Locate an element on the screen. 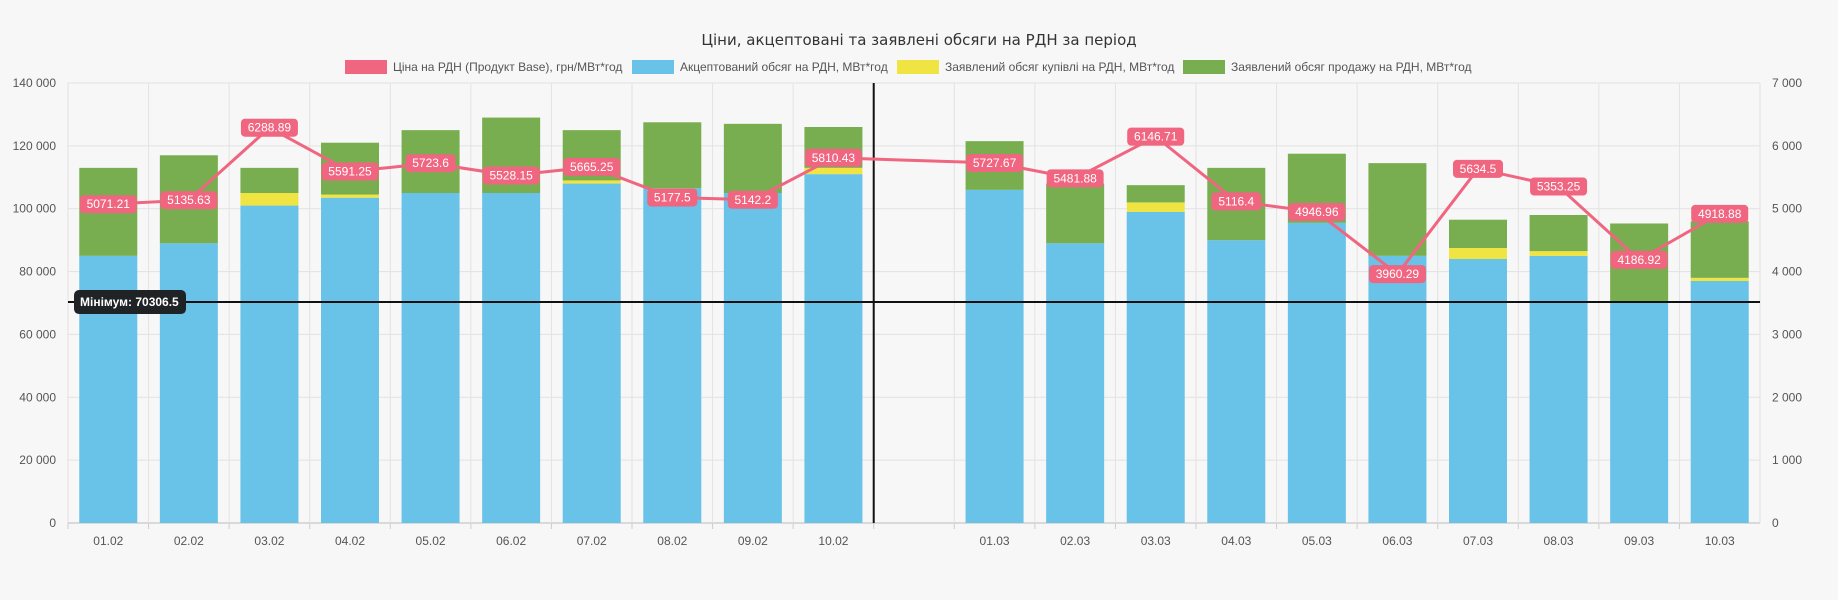 This screenshot has width=1838, height=600. y-left-tick-label: 0 is located at coordinates (52, 523).